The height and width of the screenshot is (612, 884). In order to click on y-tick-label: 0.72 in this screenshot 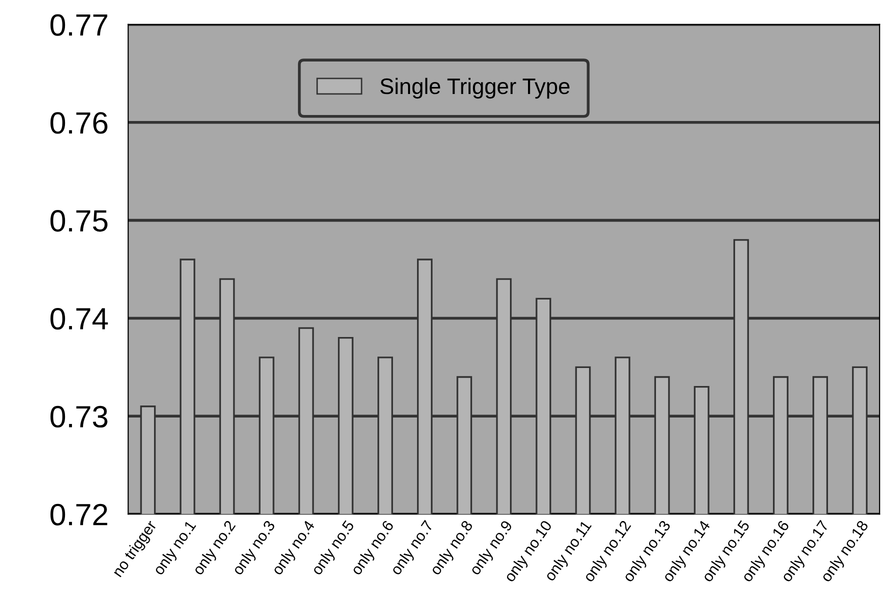, I will do `click(79, 515)`.